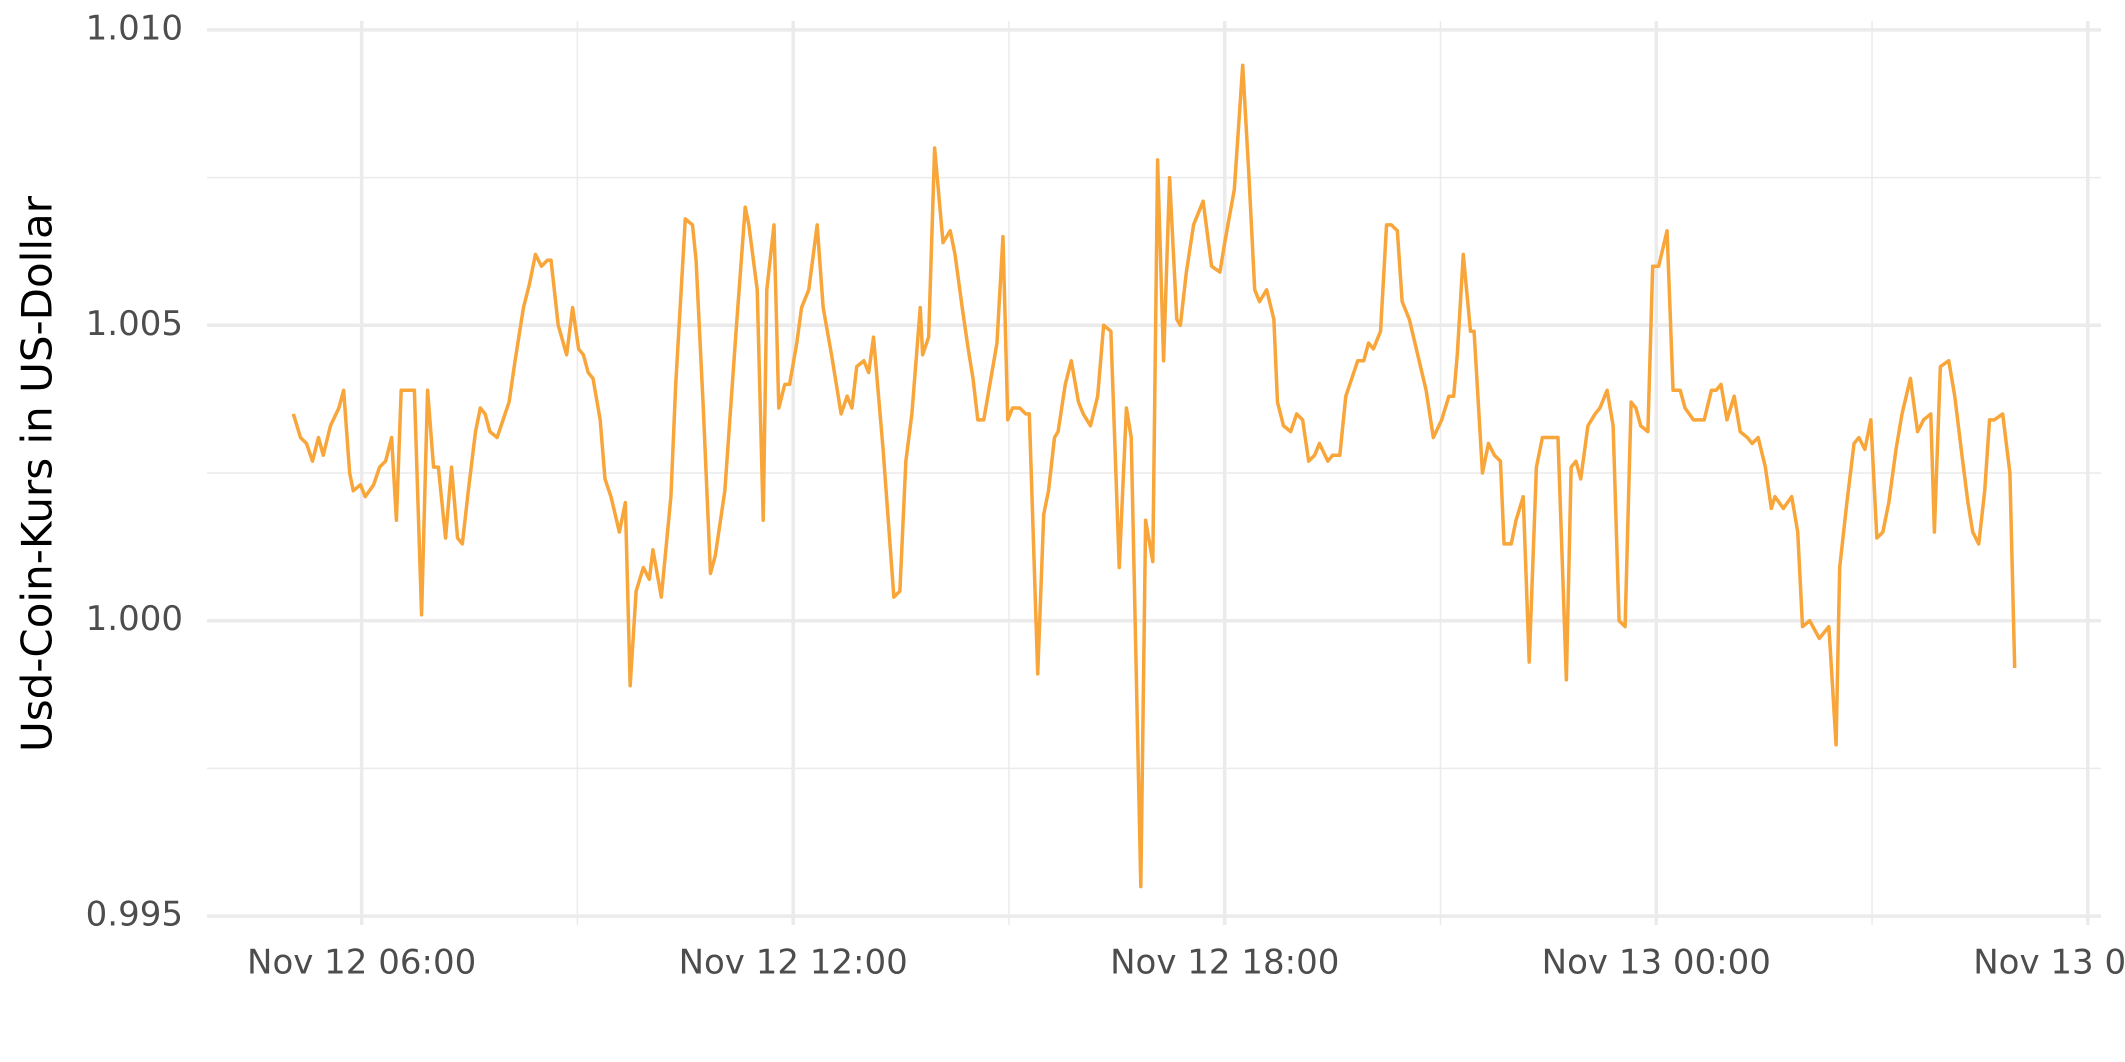 Image resolution: width=2125 pixels, height=1062 pixels. Describe the element at coordinates (361, 963) in the screenshot. I see `x-tick-label: Nov 12 06:00` at that location.